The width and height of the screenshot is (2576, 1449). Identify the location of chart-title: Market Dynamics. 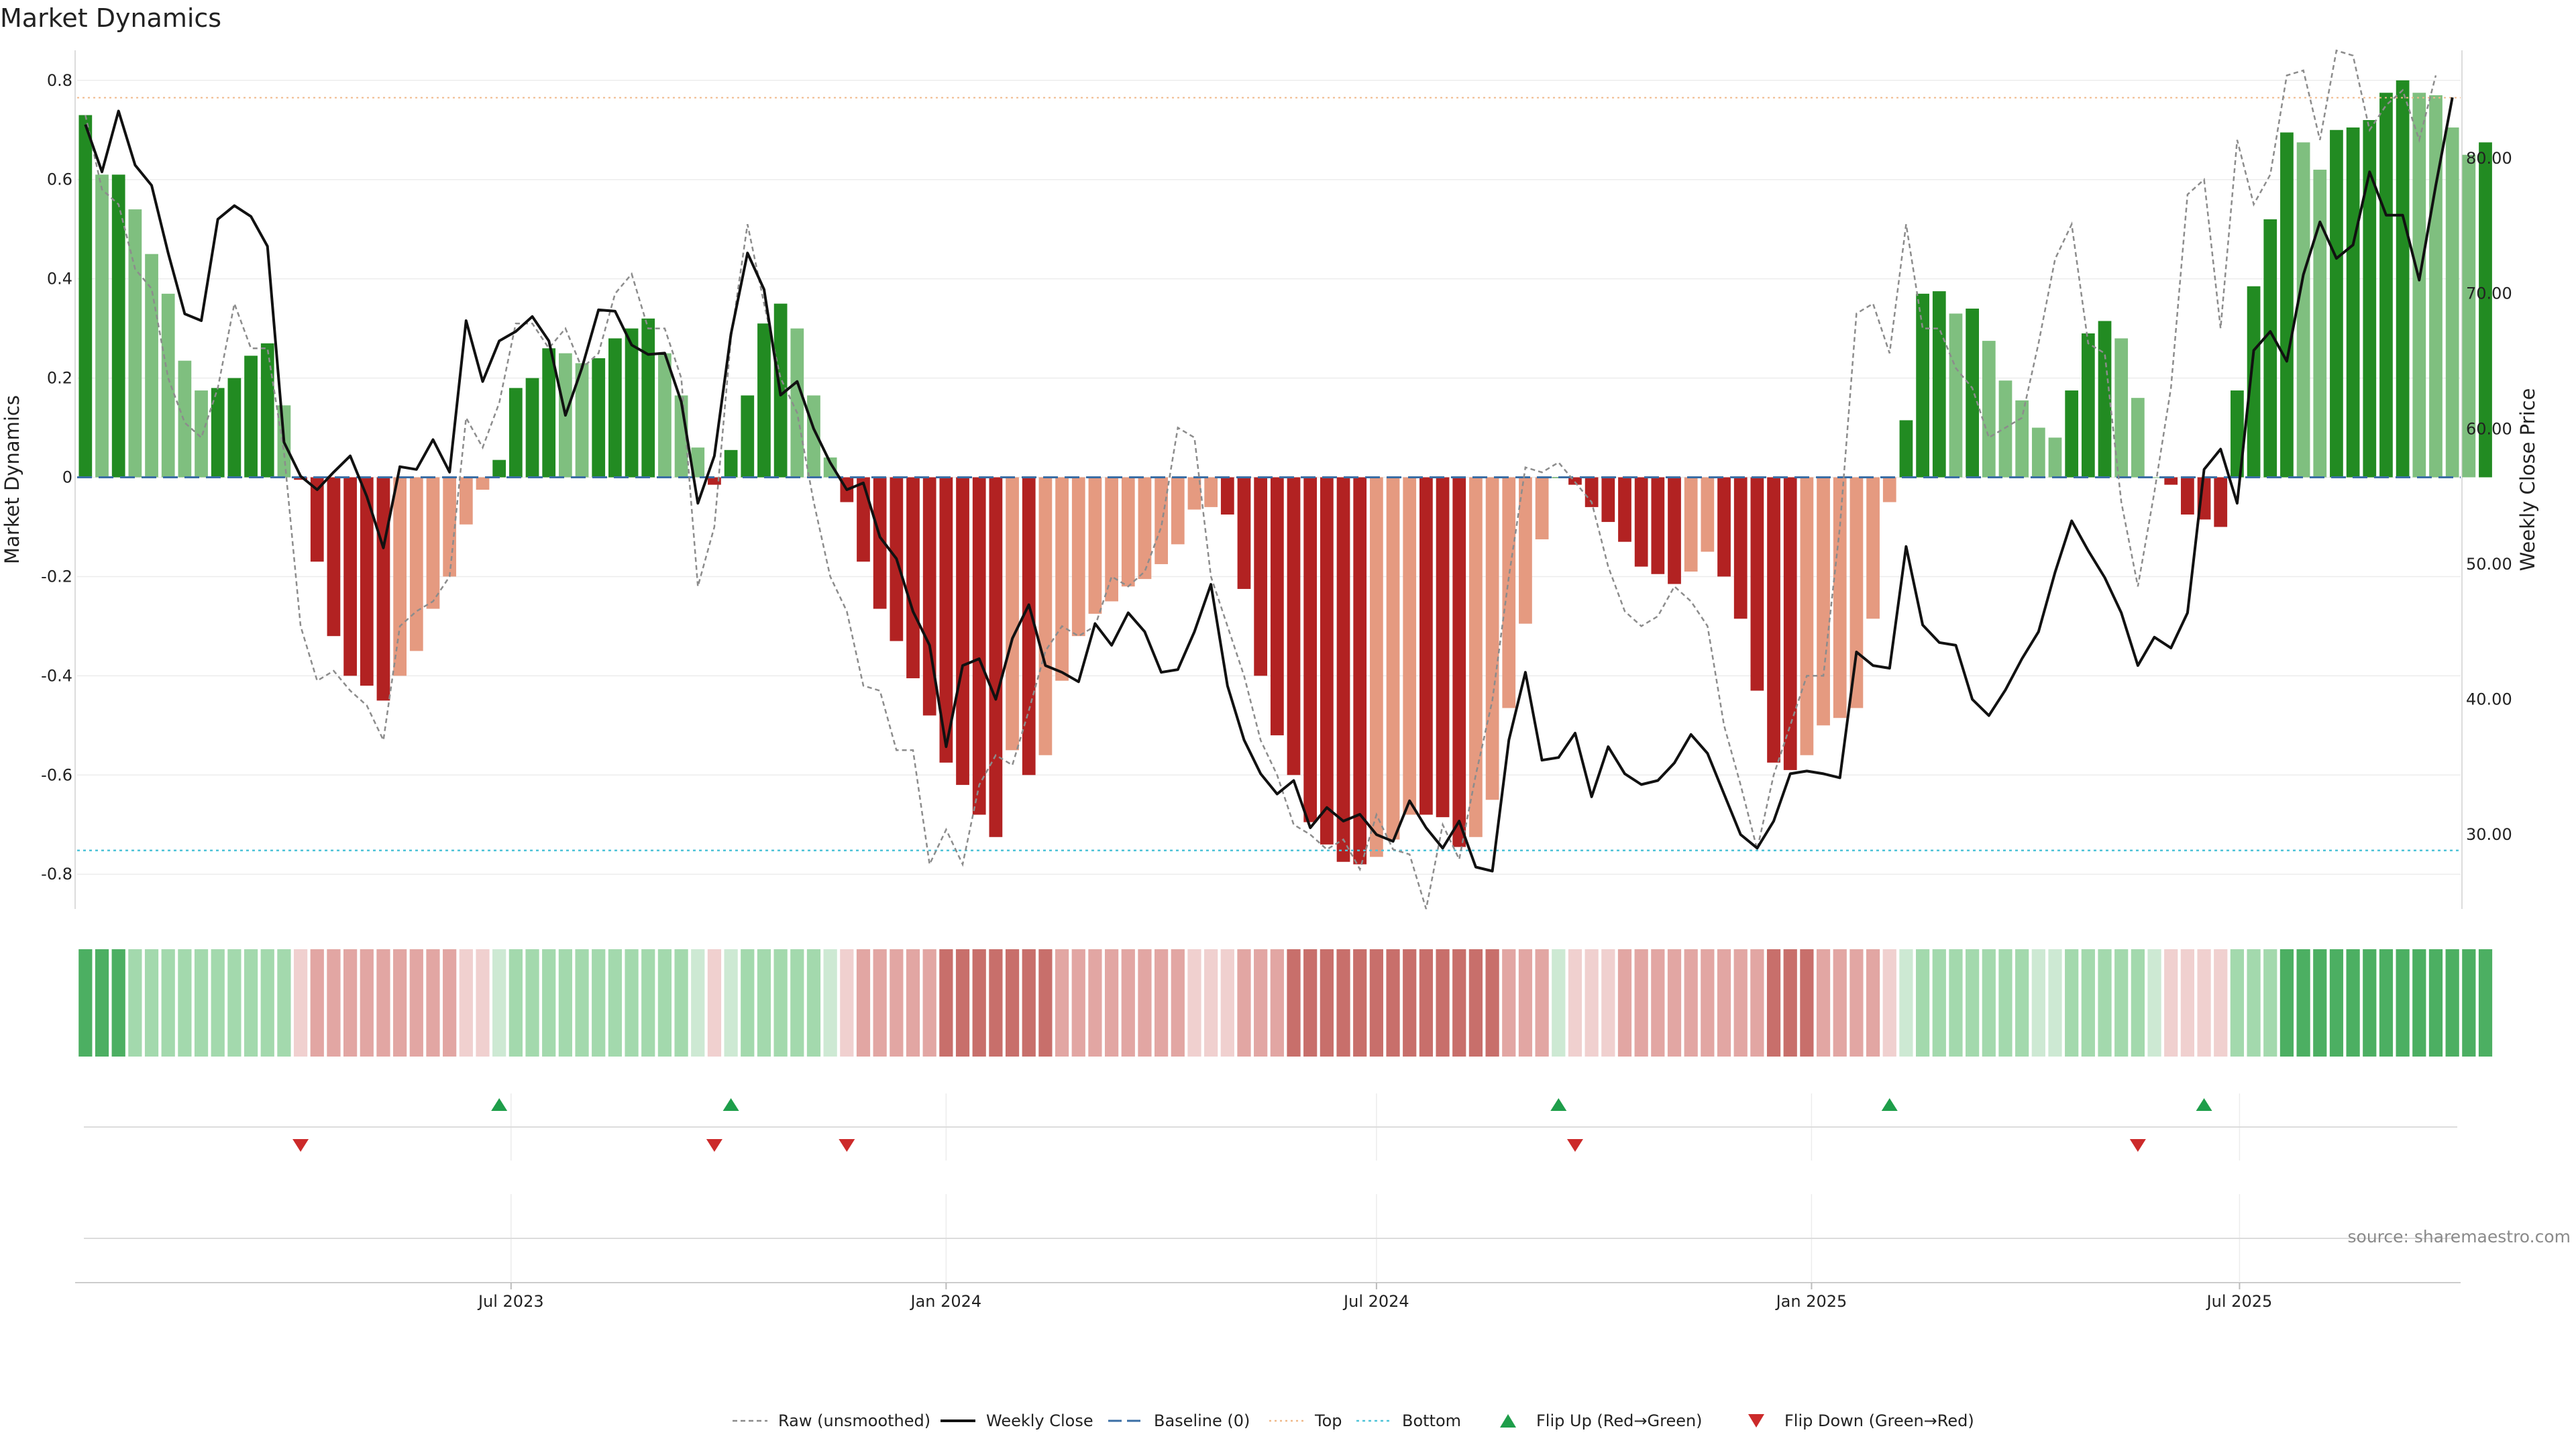
(110, 18).